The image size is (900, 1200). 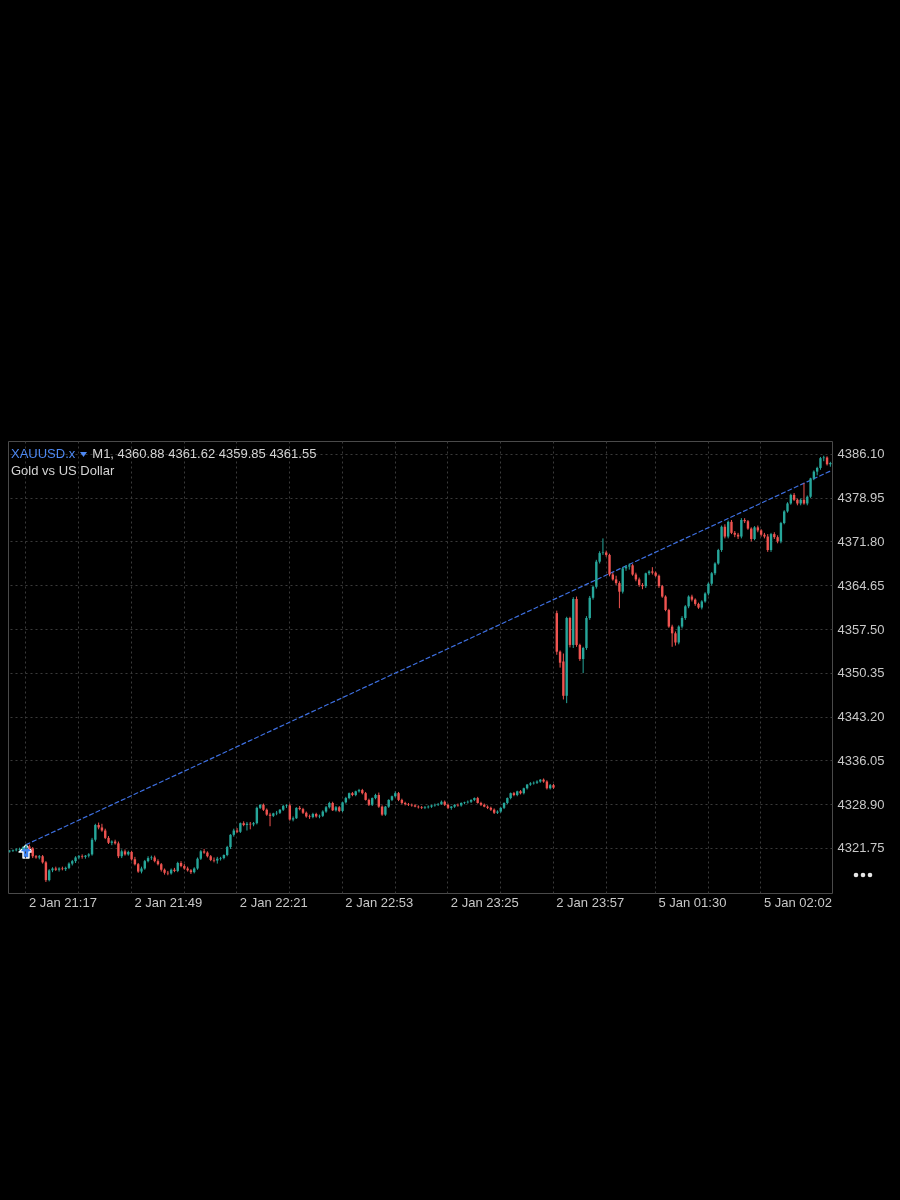 I want to click on y-tick-label: 4336.05, so click(x=861, y=760).